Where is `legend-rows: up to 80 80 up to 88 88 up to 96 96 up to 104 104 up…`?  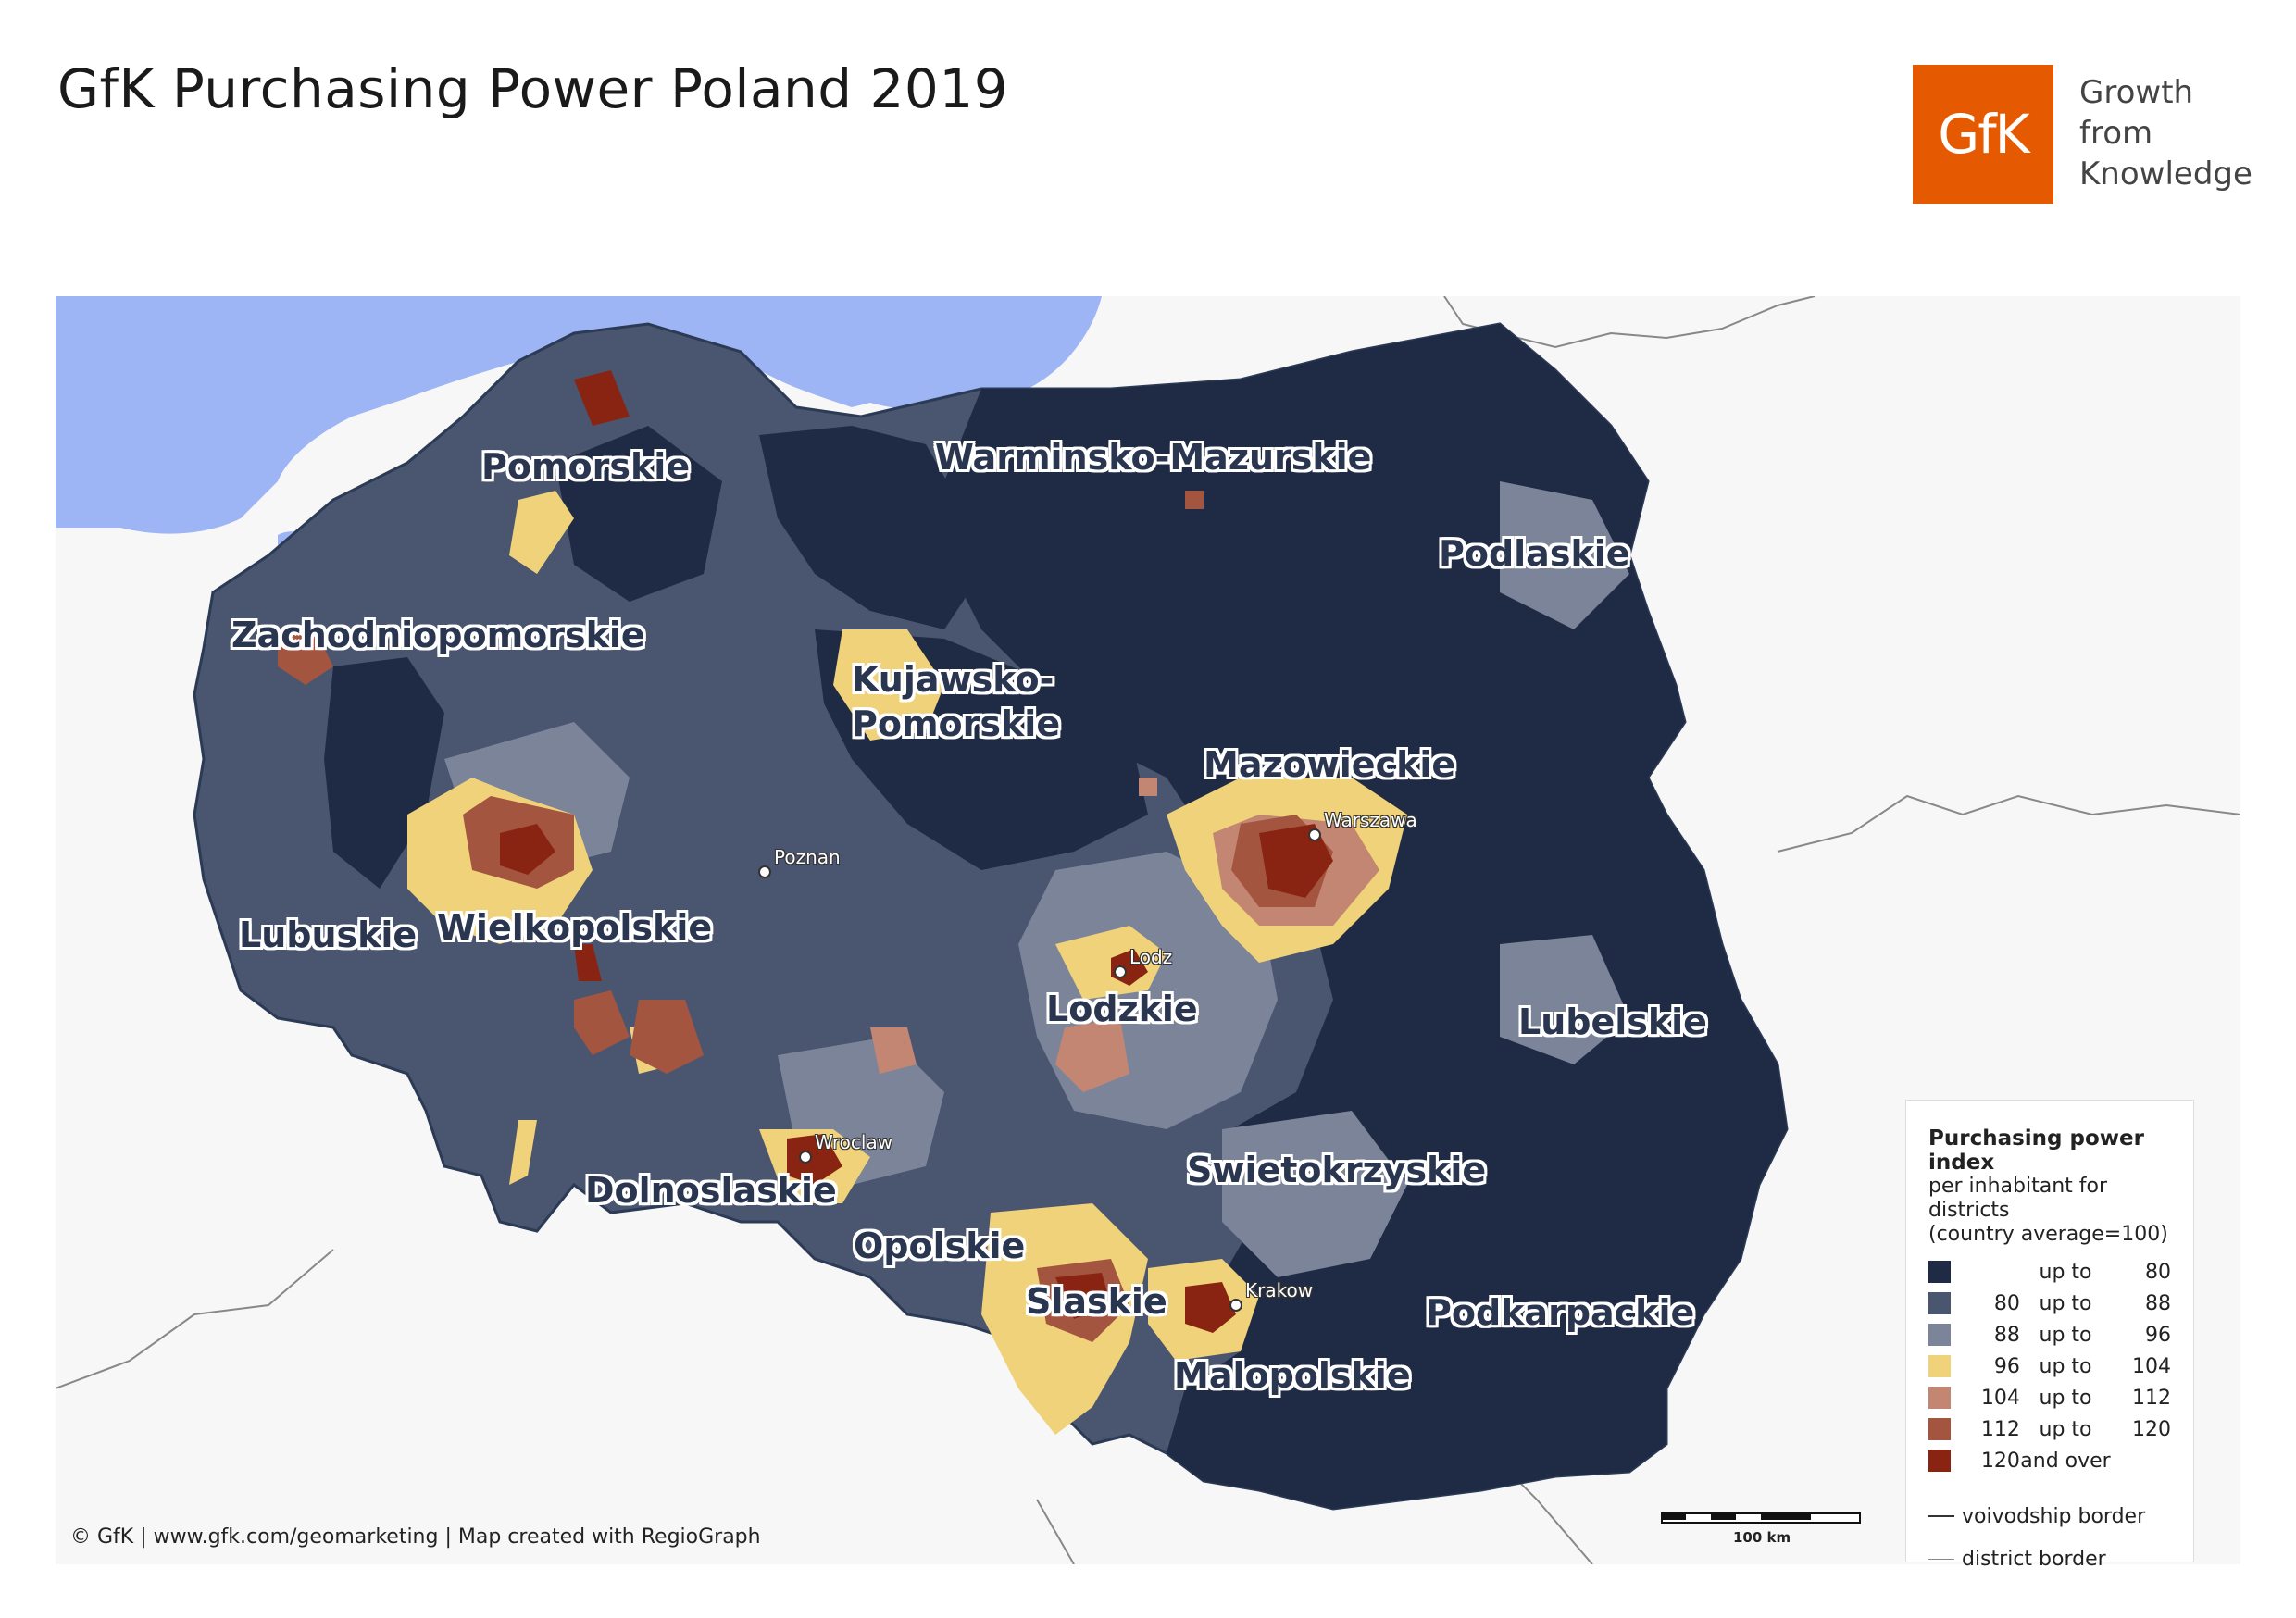
legend-rows: up to 80 80 up to 88 88 up to 96 96 up to 104 104 up… is located at coordinates (2049, 1366).